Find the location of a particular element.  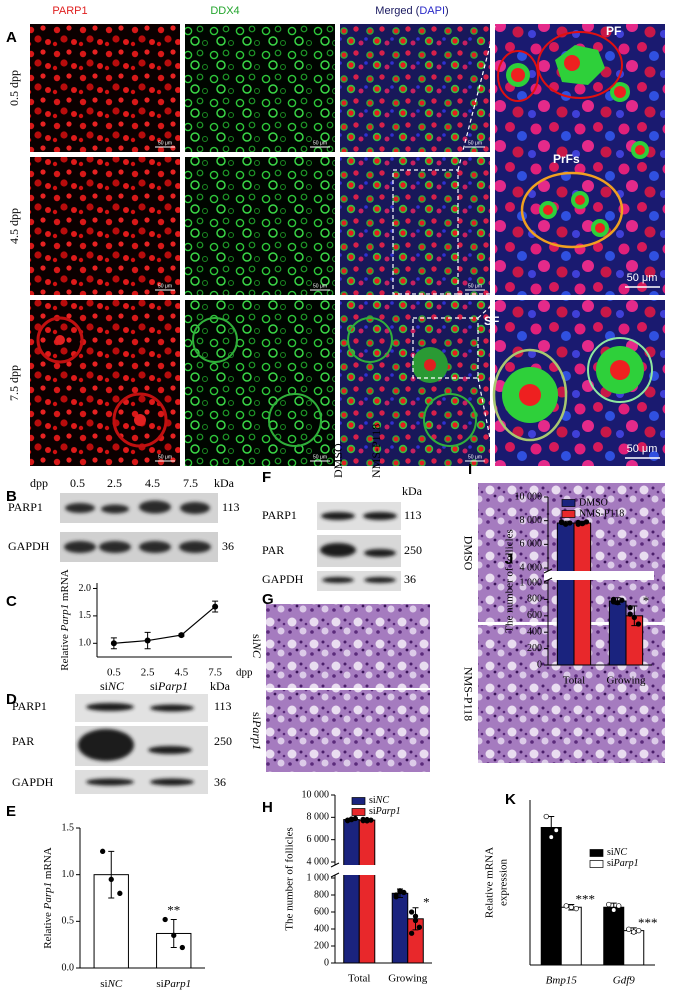

panel-label: E is located at coordinates (11, 811).